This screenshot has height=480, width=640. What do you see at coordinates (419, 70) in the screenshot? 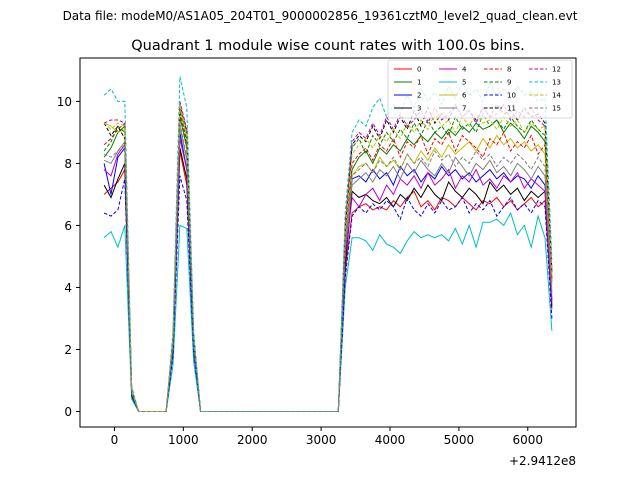
I see `legend-label-0: 0` at bounding box center [419, 70].